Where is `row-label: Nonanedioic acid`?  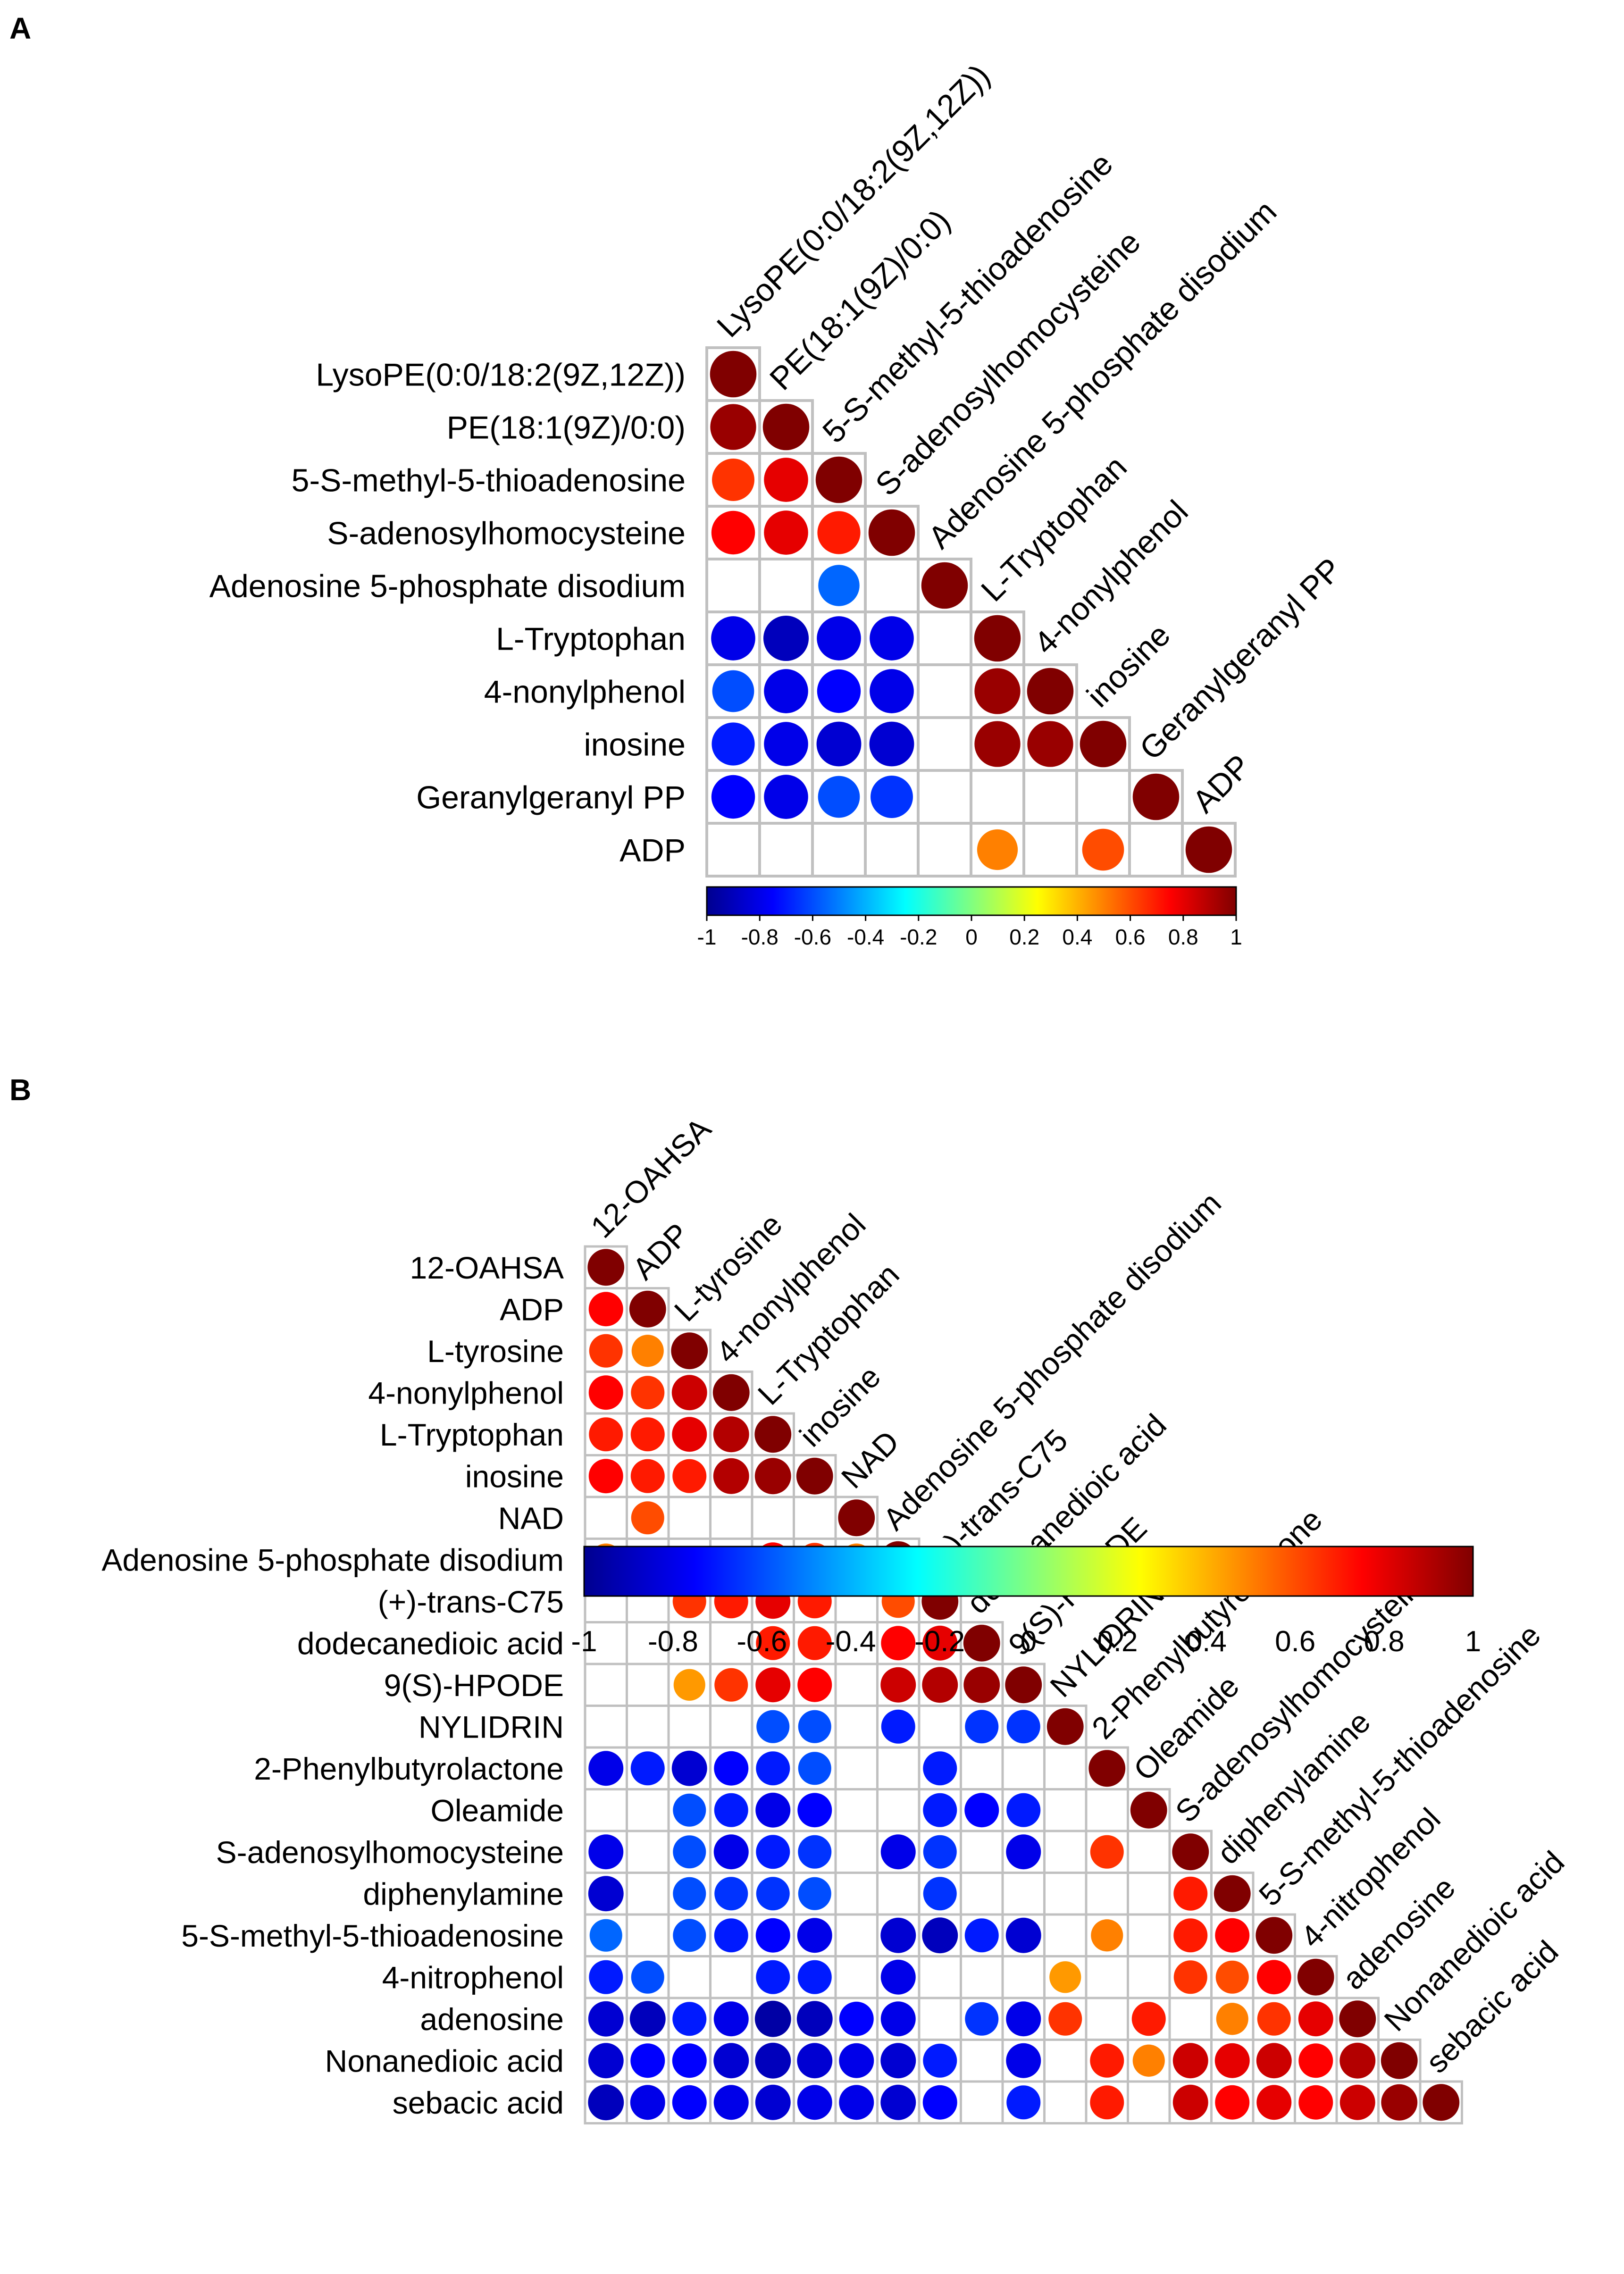
row-label: Nonanedioic acid is located at coordinates (444, 2061).